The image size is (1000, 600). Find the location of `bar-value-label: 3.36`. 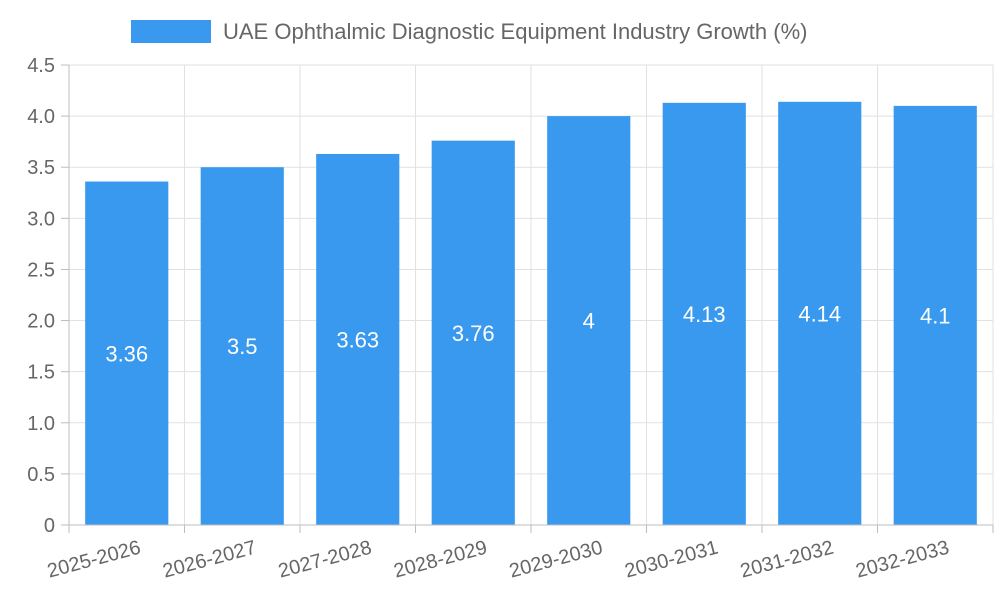

bar-value-label: 3.36 is located at coordinates (126, 353).